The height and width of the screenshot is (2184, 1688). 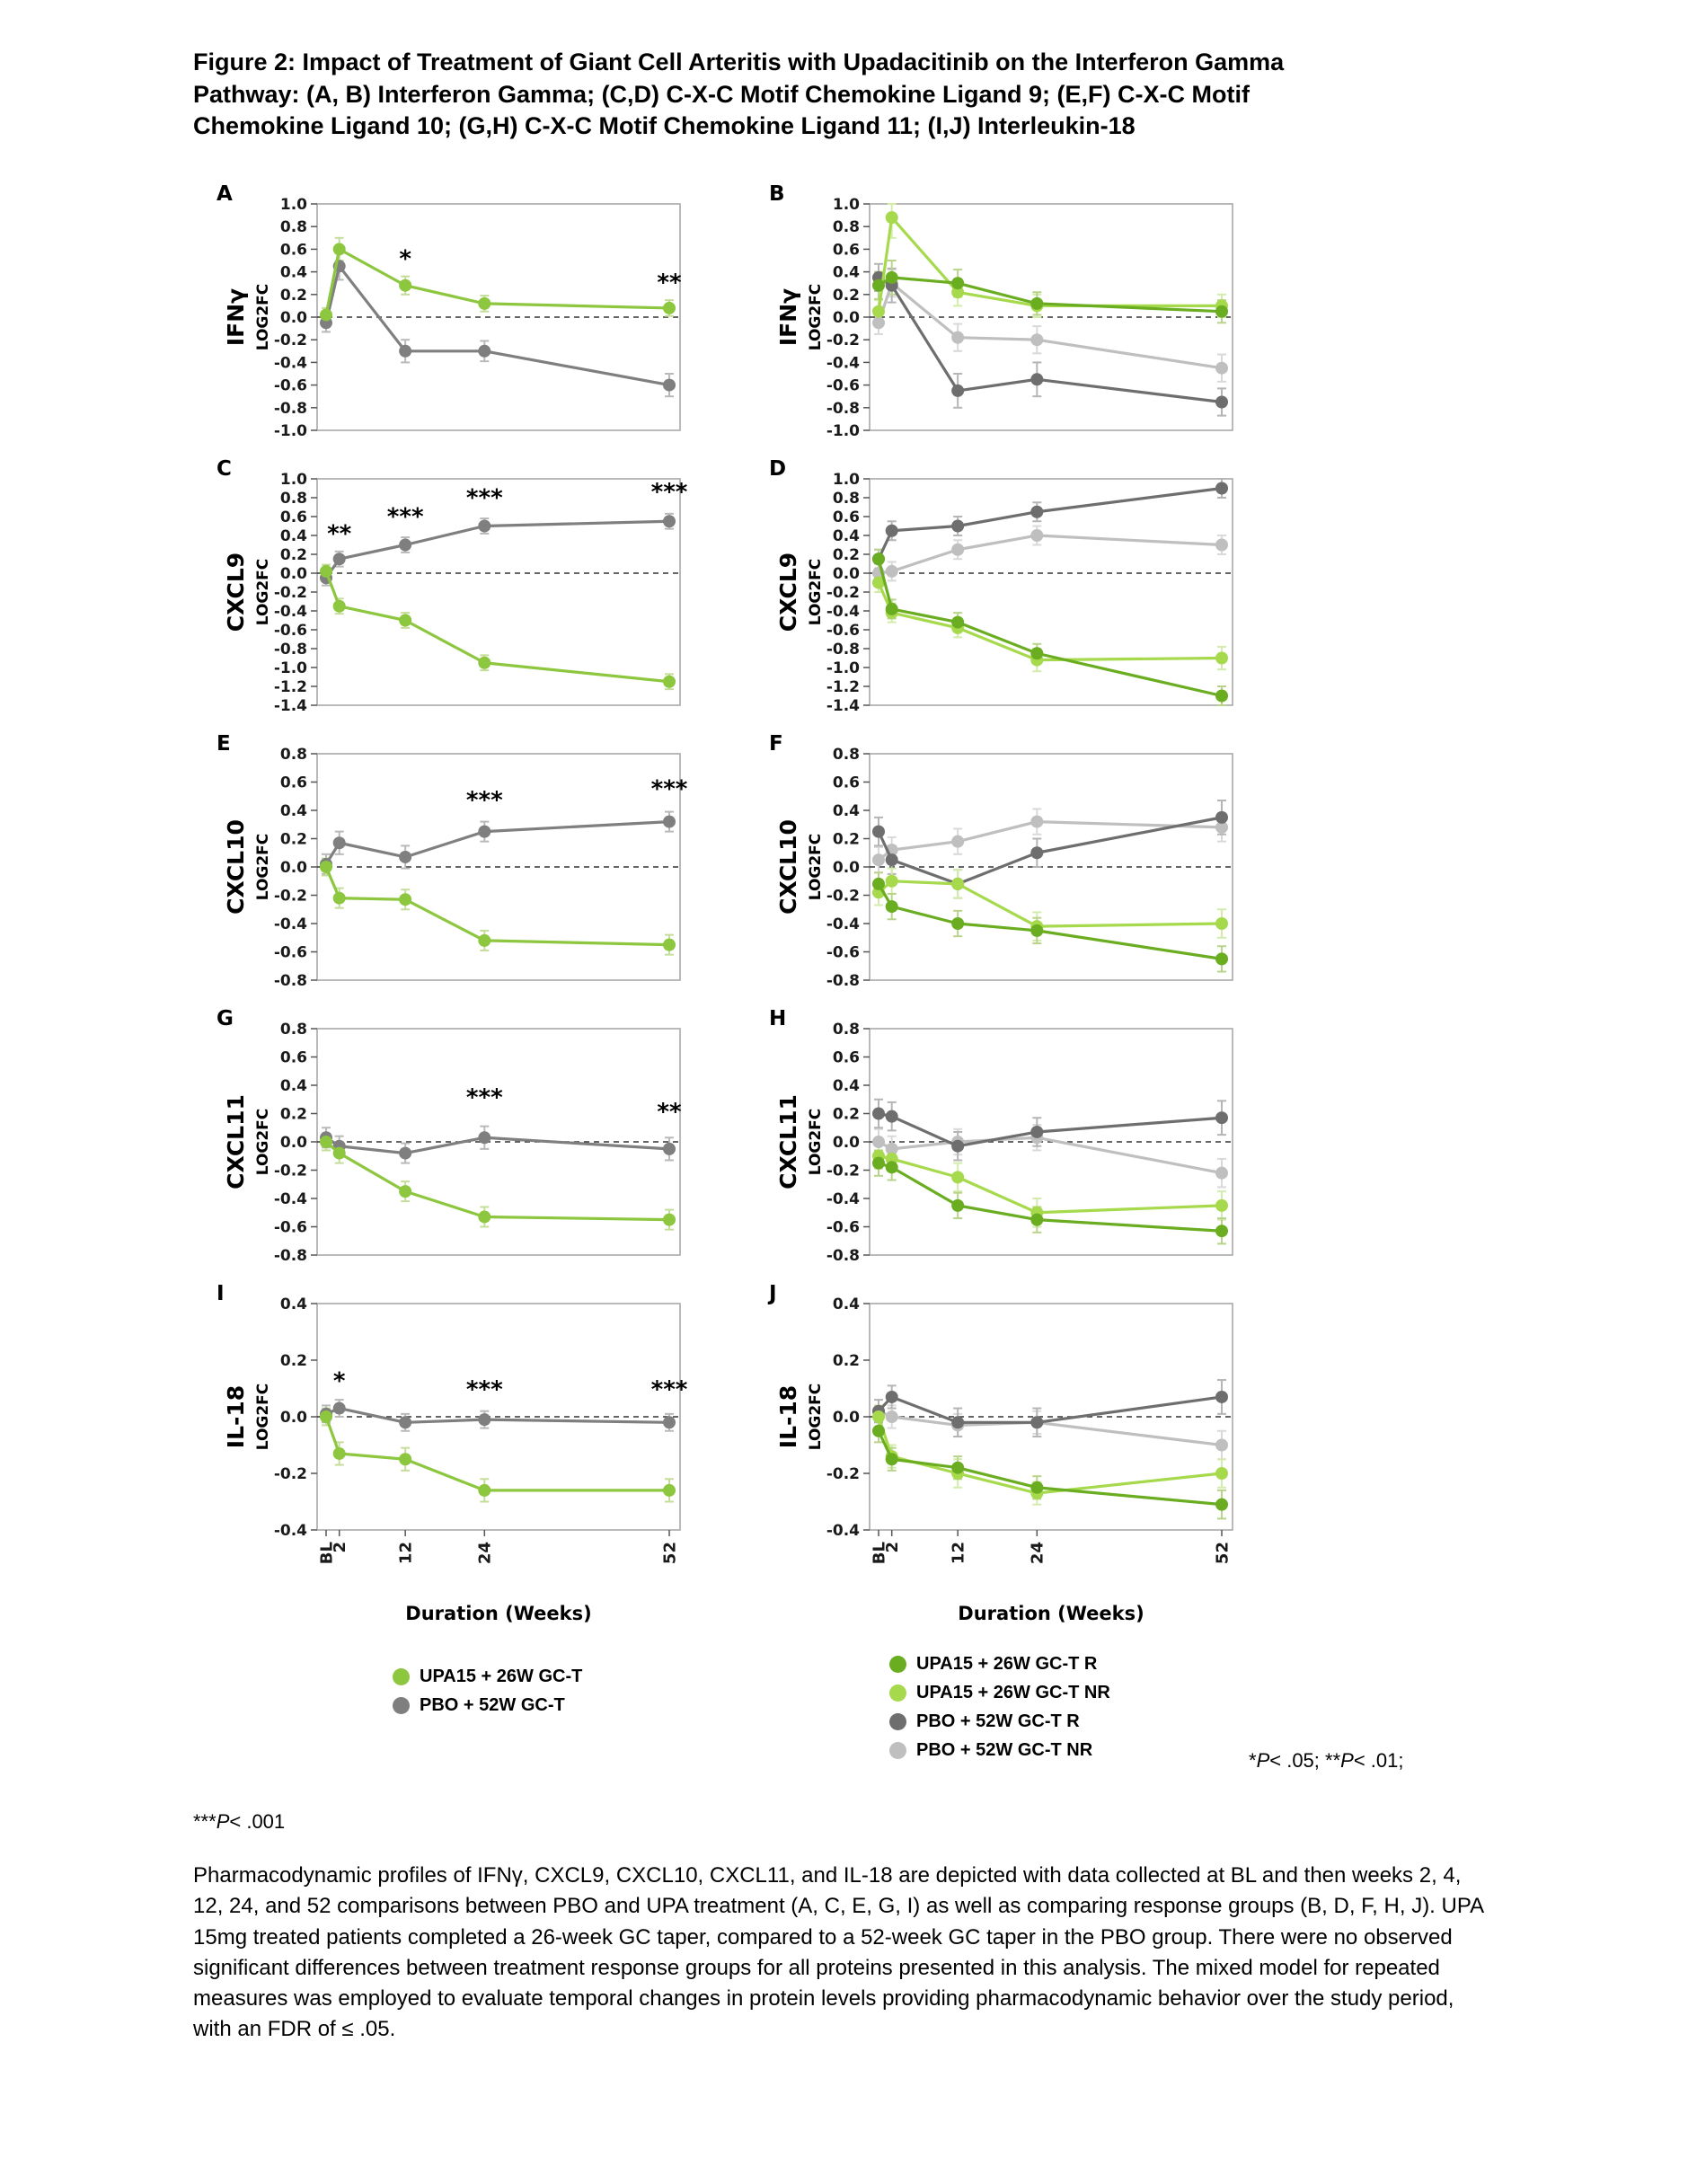 I want to click on legend-item-pbo-nr: PBO + 52W GC-T NR, so click(x=1000, y=1751).